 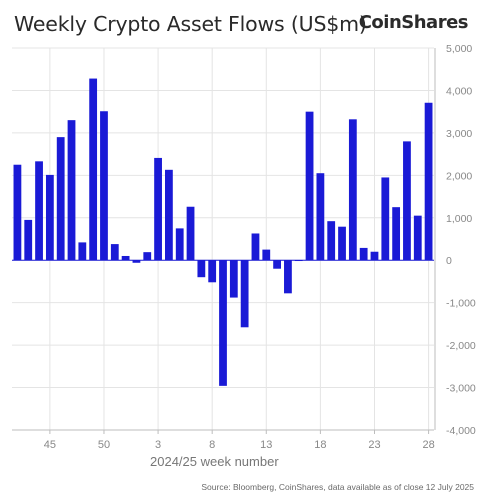 I want to click on x-tick-label: 3, so click(x=158, y=445).